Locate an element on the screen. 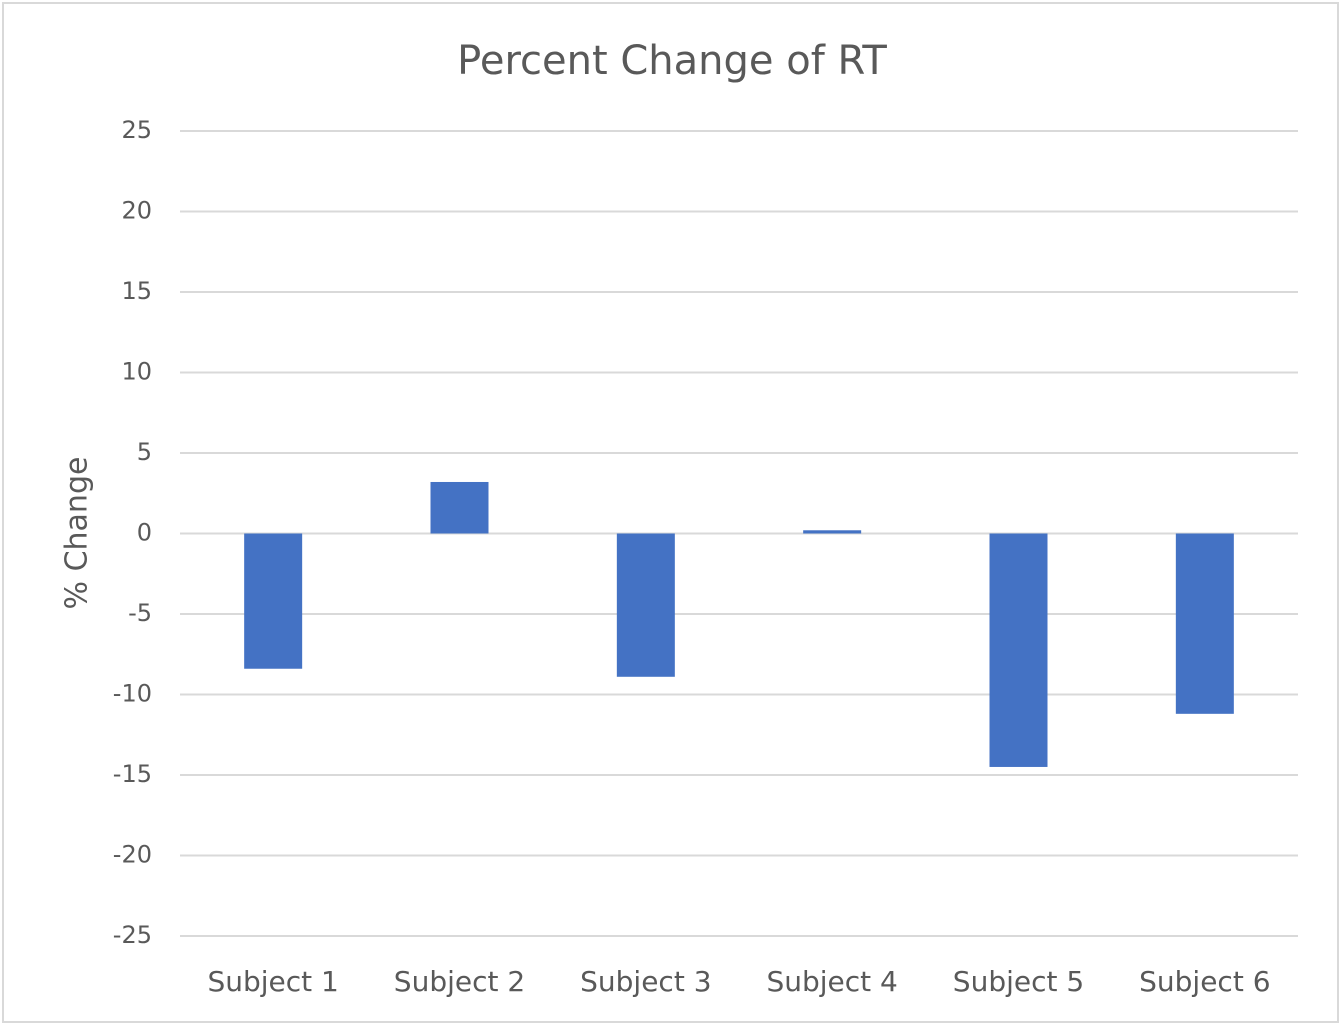  y-tick-label: -25 is located at coordinates (132, 935).